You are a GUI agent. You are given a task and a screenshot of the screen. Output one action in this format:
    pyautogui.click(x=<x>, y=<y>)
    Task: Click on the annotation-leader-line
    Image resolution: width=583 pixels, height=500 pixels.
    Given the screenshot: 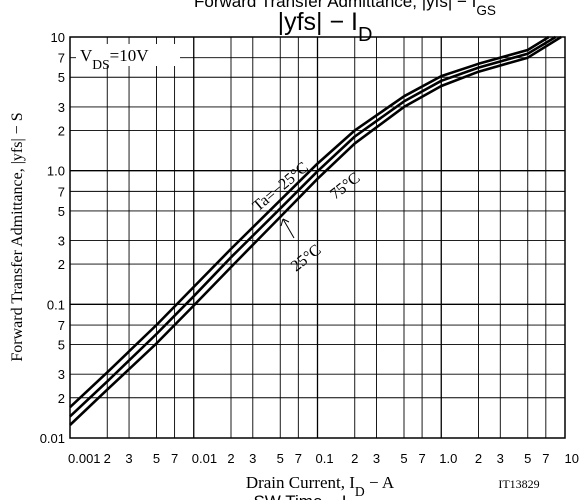 What is the action you would take?
    pyautogui.click(x=288, y=228)
    